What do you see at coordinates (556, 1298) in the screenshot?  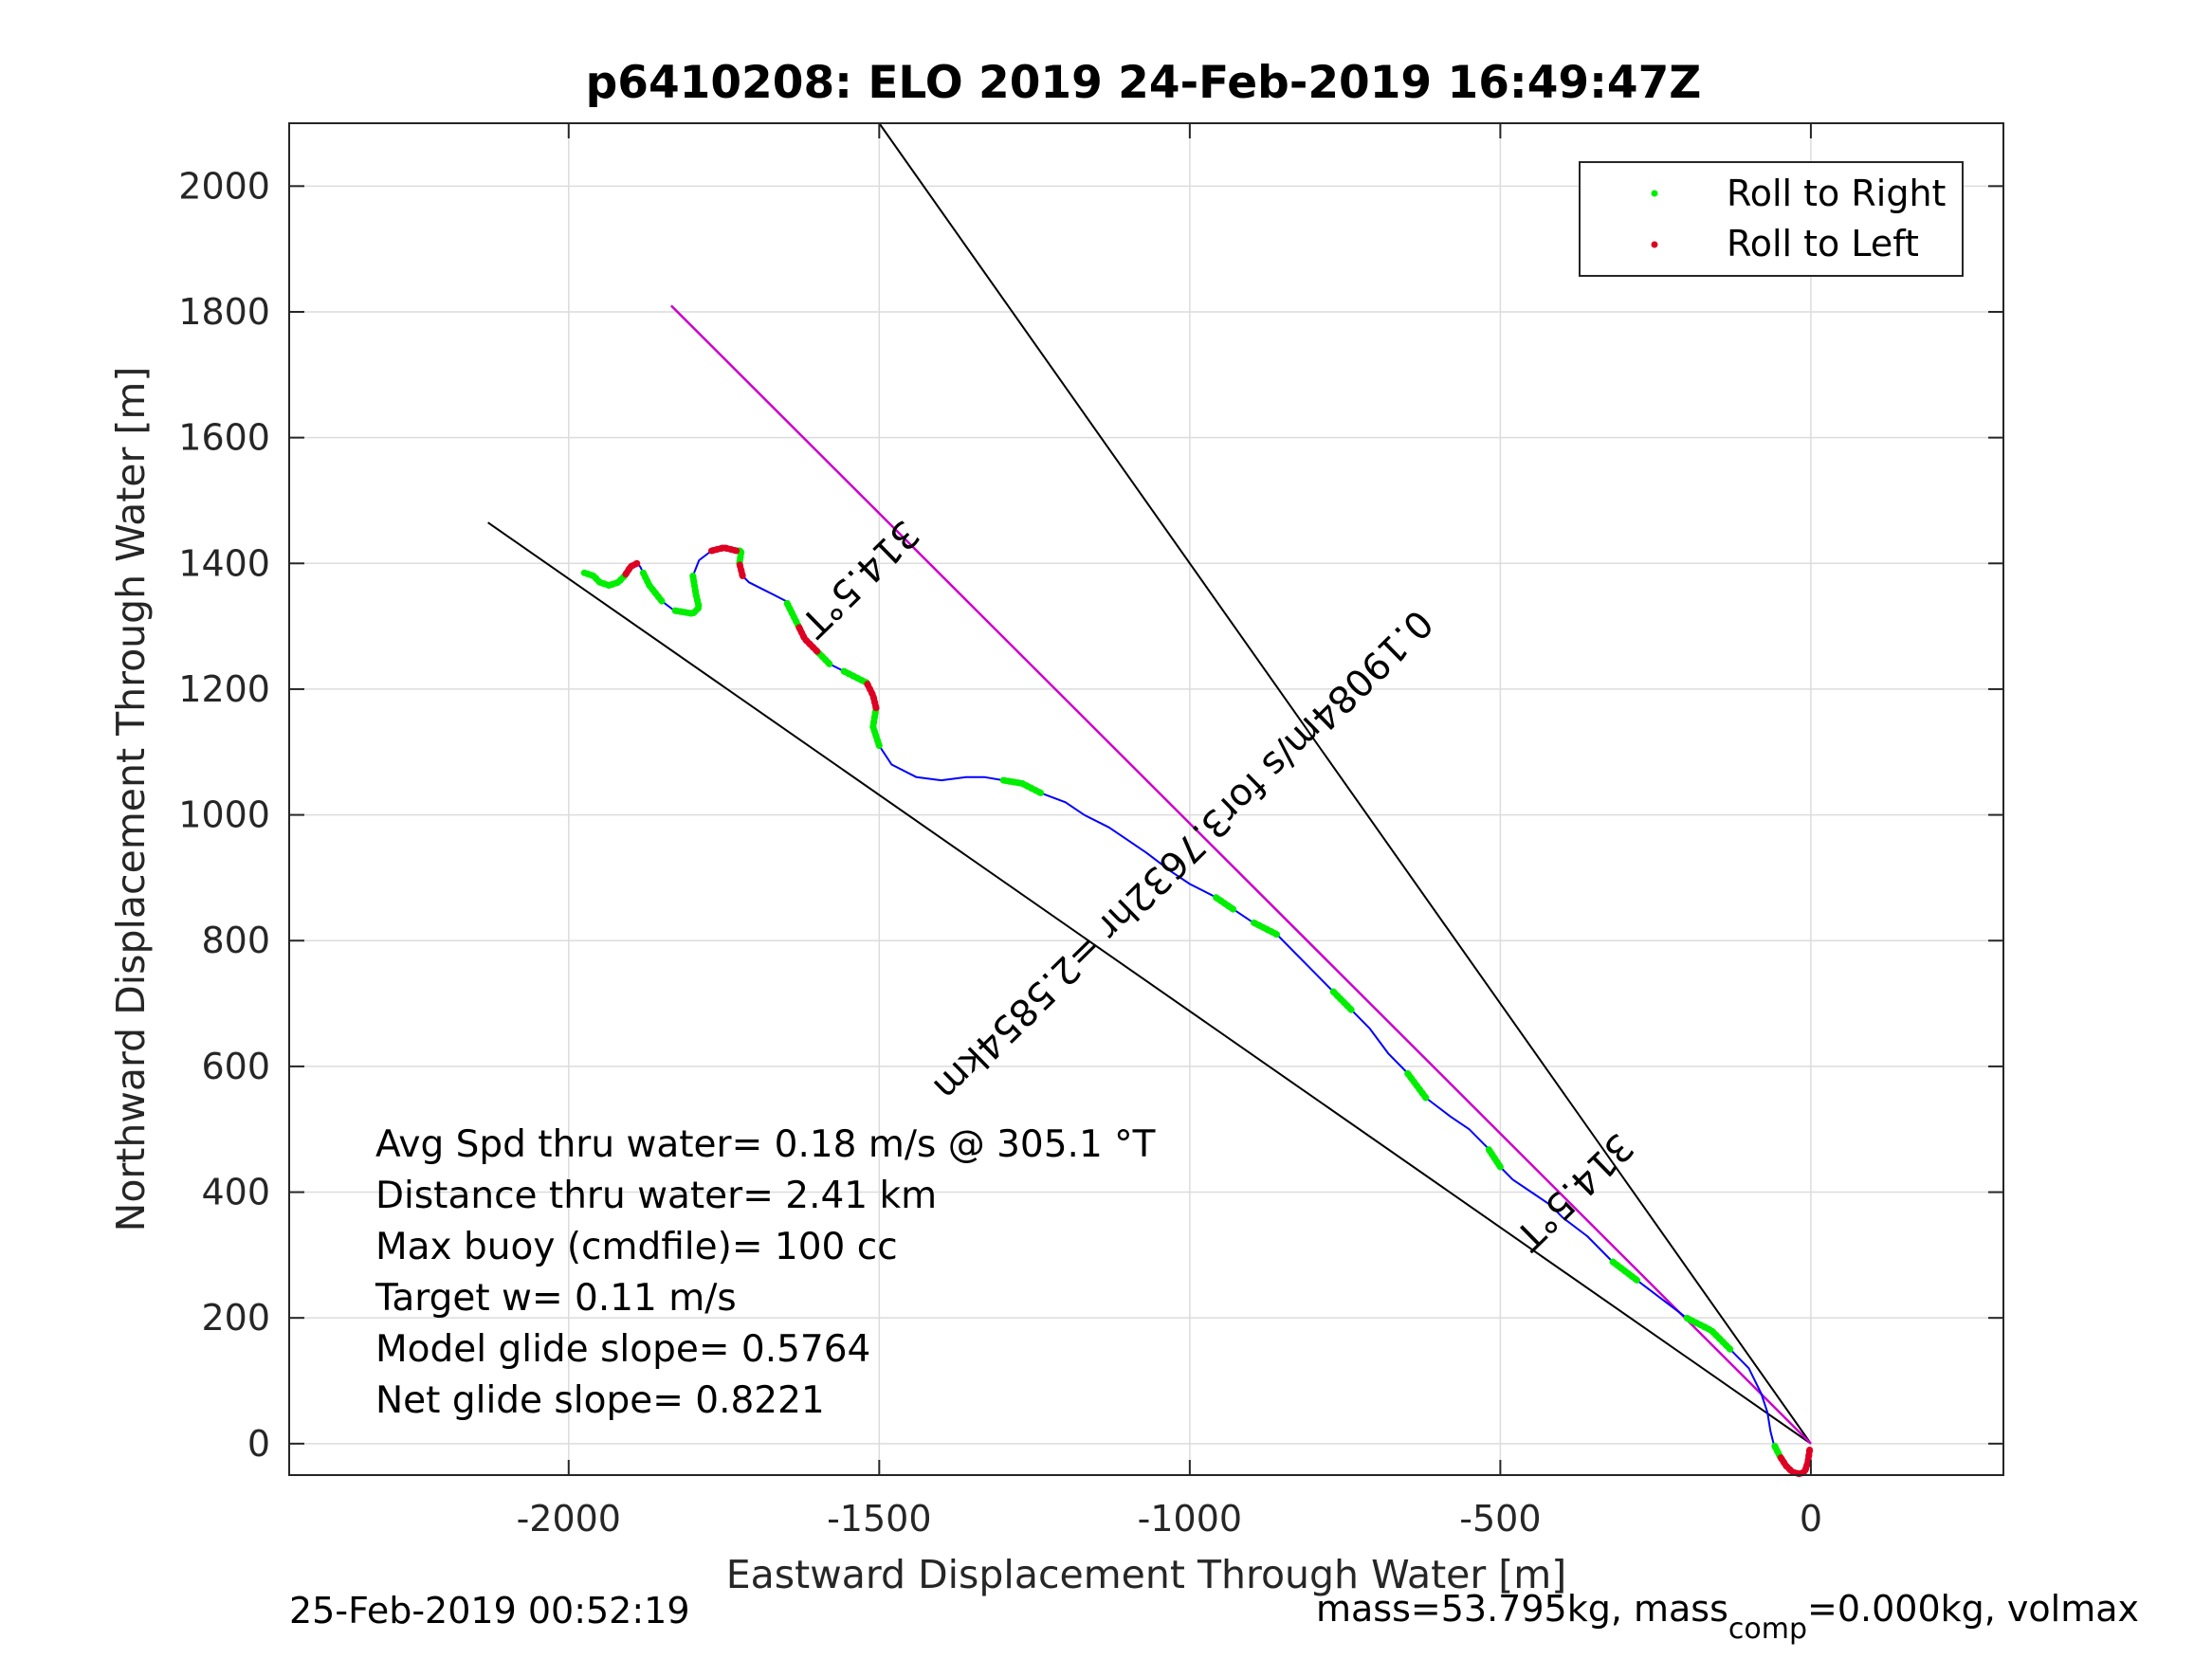 I see `annotation-target-w: Target w= 0.11 m/s` at bounding box center [556, 1298].